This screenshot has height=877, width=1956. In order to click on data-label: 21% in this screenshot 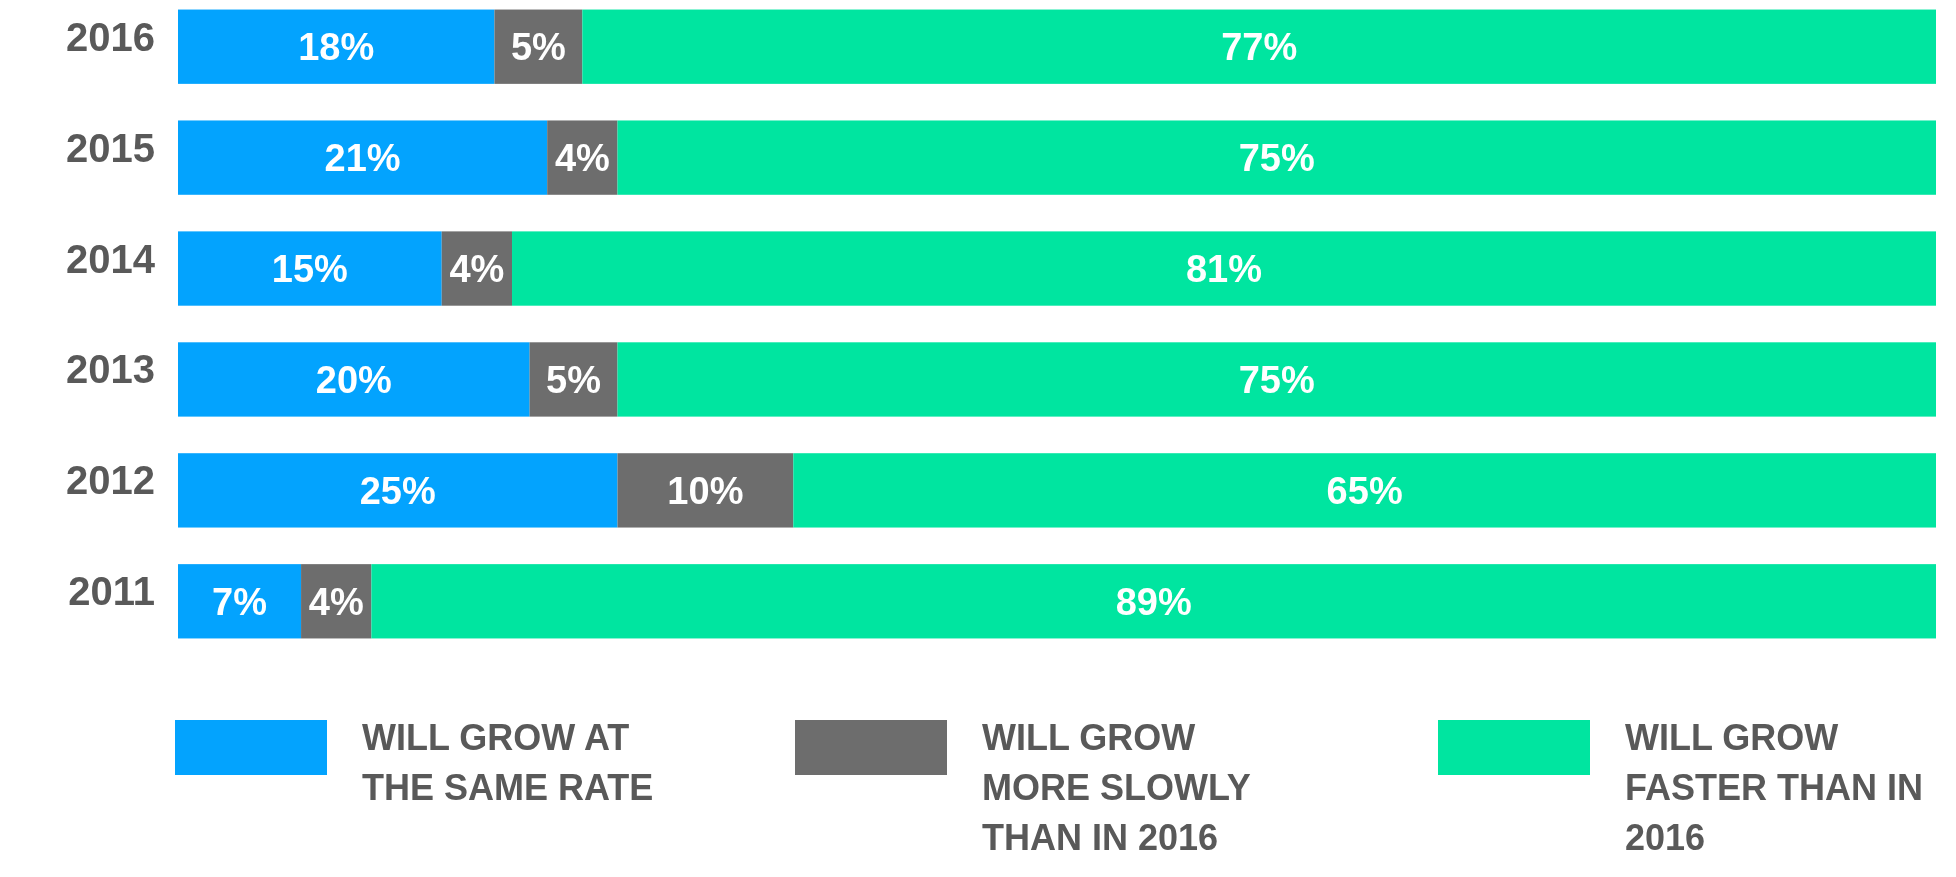, I will do `click(362, 157)`.